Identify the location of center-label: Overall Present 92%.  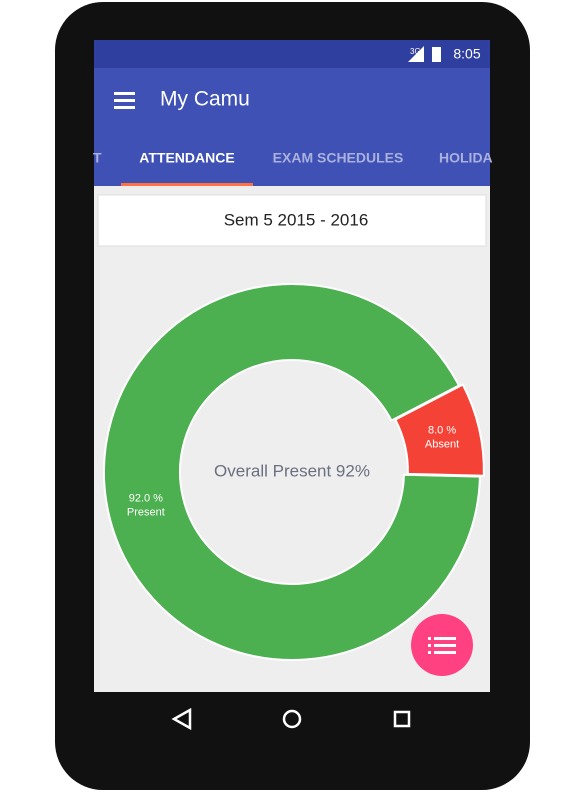
(292, 470).